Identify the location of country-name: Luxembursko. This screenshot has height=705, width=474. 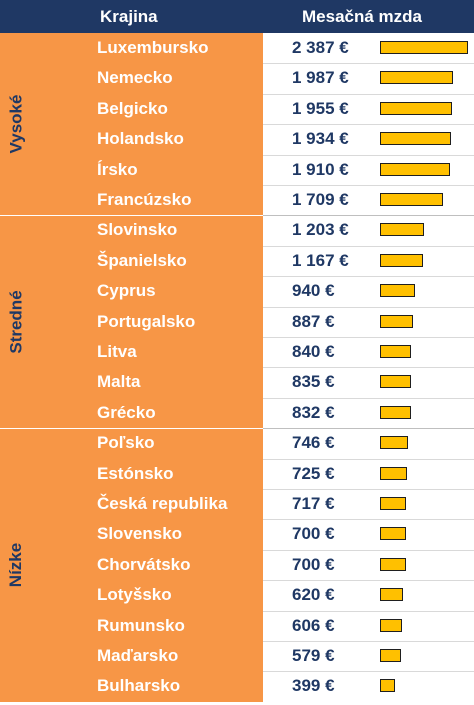
(153, 47).